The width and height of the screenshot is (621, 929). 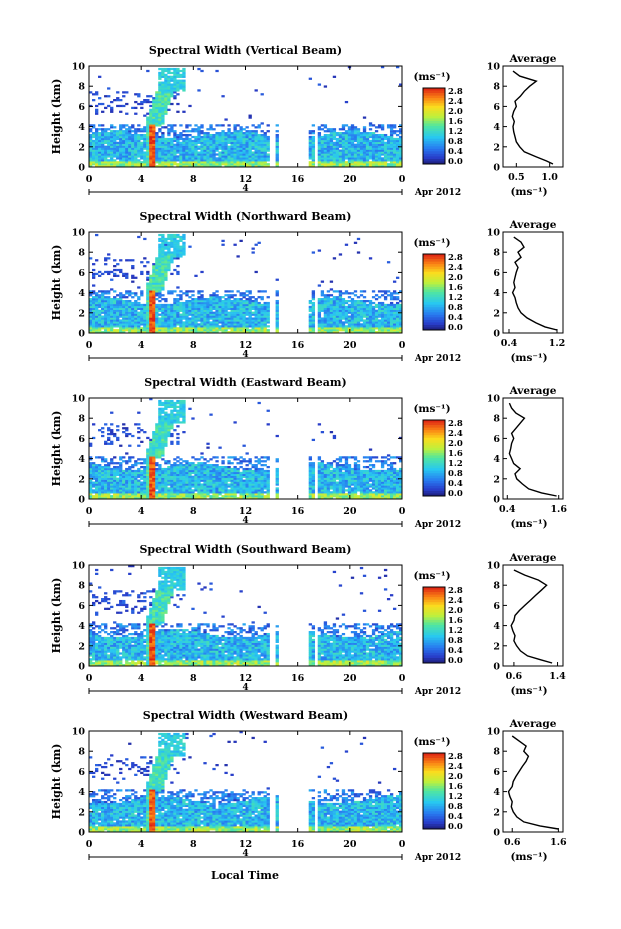 I want to click on colorbar-swatch, so click(x=434, y=314).